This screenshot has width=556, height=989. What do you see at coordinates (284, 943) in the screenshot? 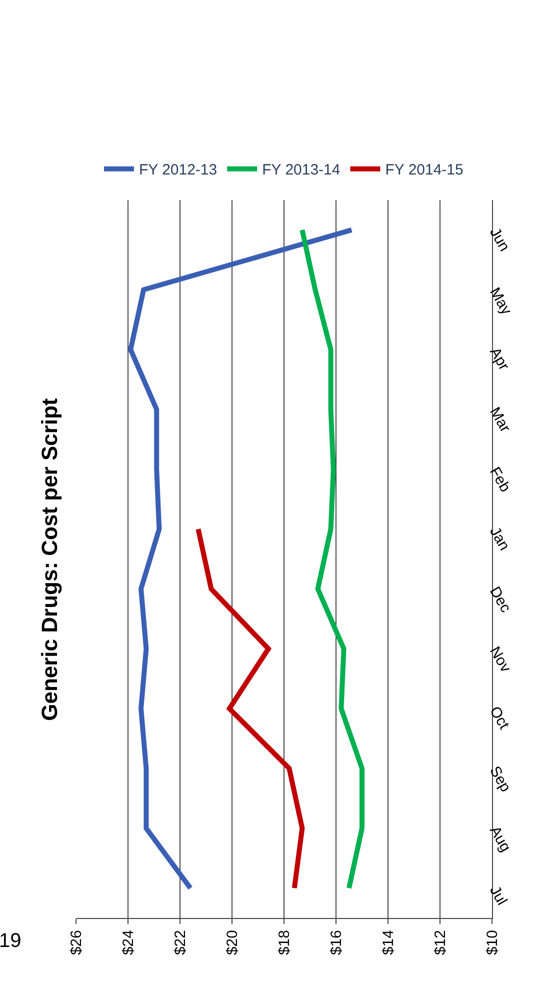
I see `x-tick-label: $18` at bounding box center [284, 943].